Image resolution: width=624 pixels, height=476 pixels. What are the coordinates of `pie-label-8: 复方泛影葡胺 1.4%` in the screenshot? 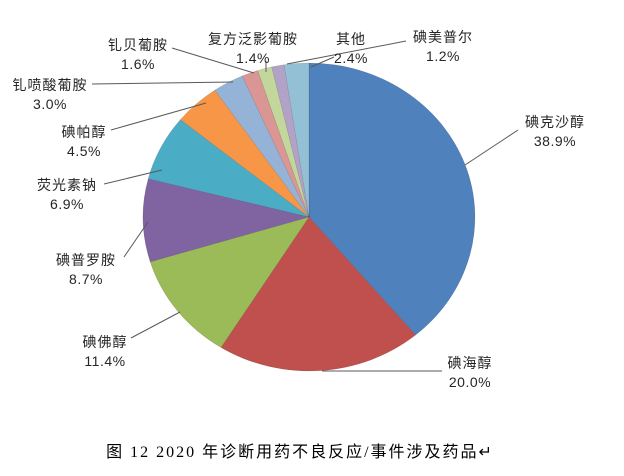 It's located at (253, 49).